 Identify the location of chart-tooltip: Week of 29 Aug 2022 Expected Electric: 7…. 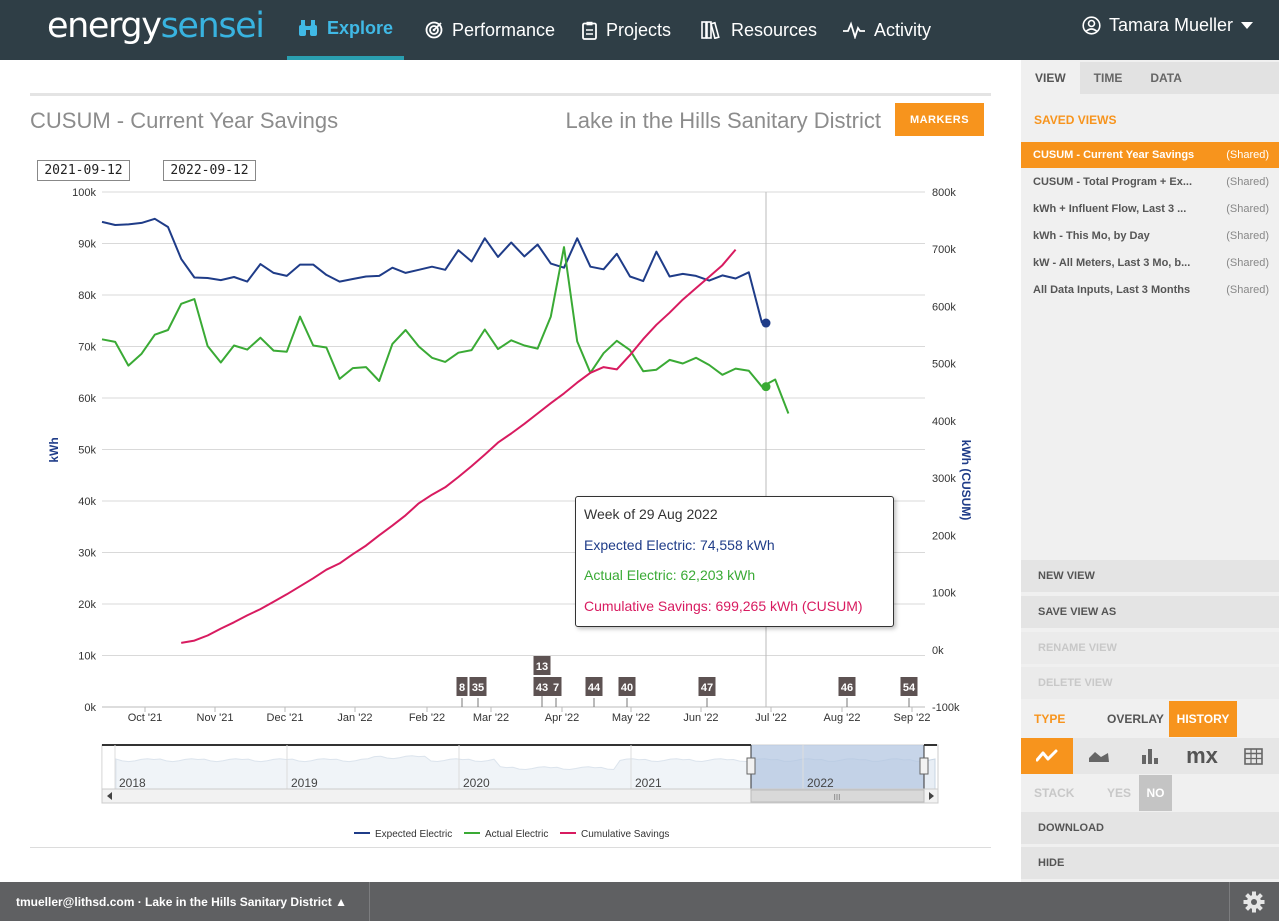
(734, 561).